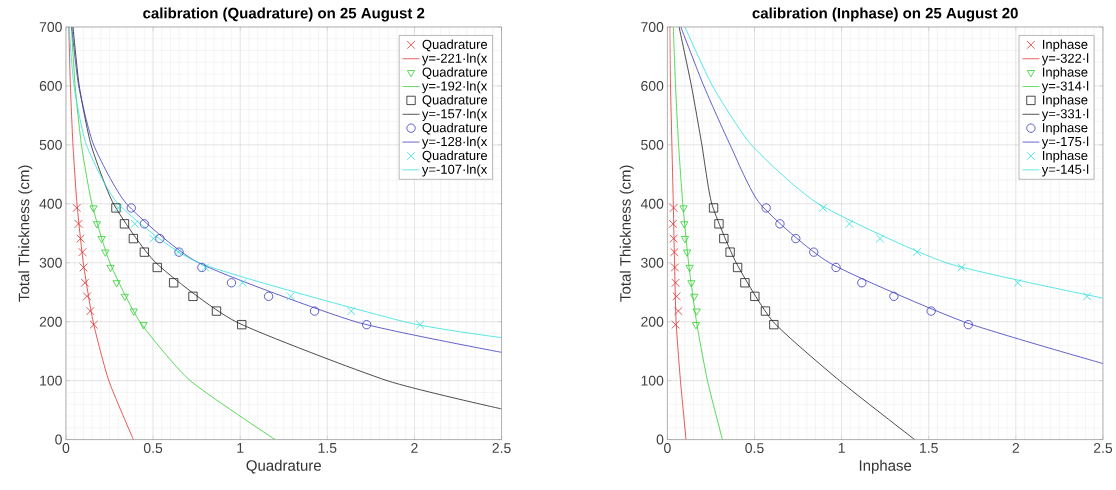  What do you see at coordinates (101, 233) in the screenshot?
I see `line-series` at bounding box center [101, 233].